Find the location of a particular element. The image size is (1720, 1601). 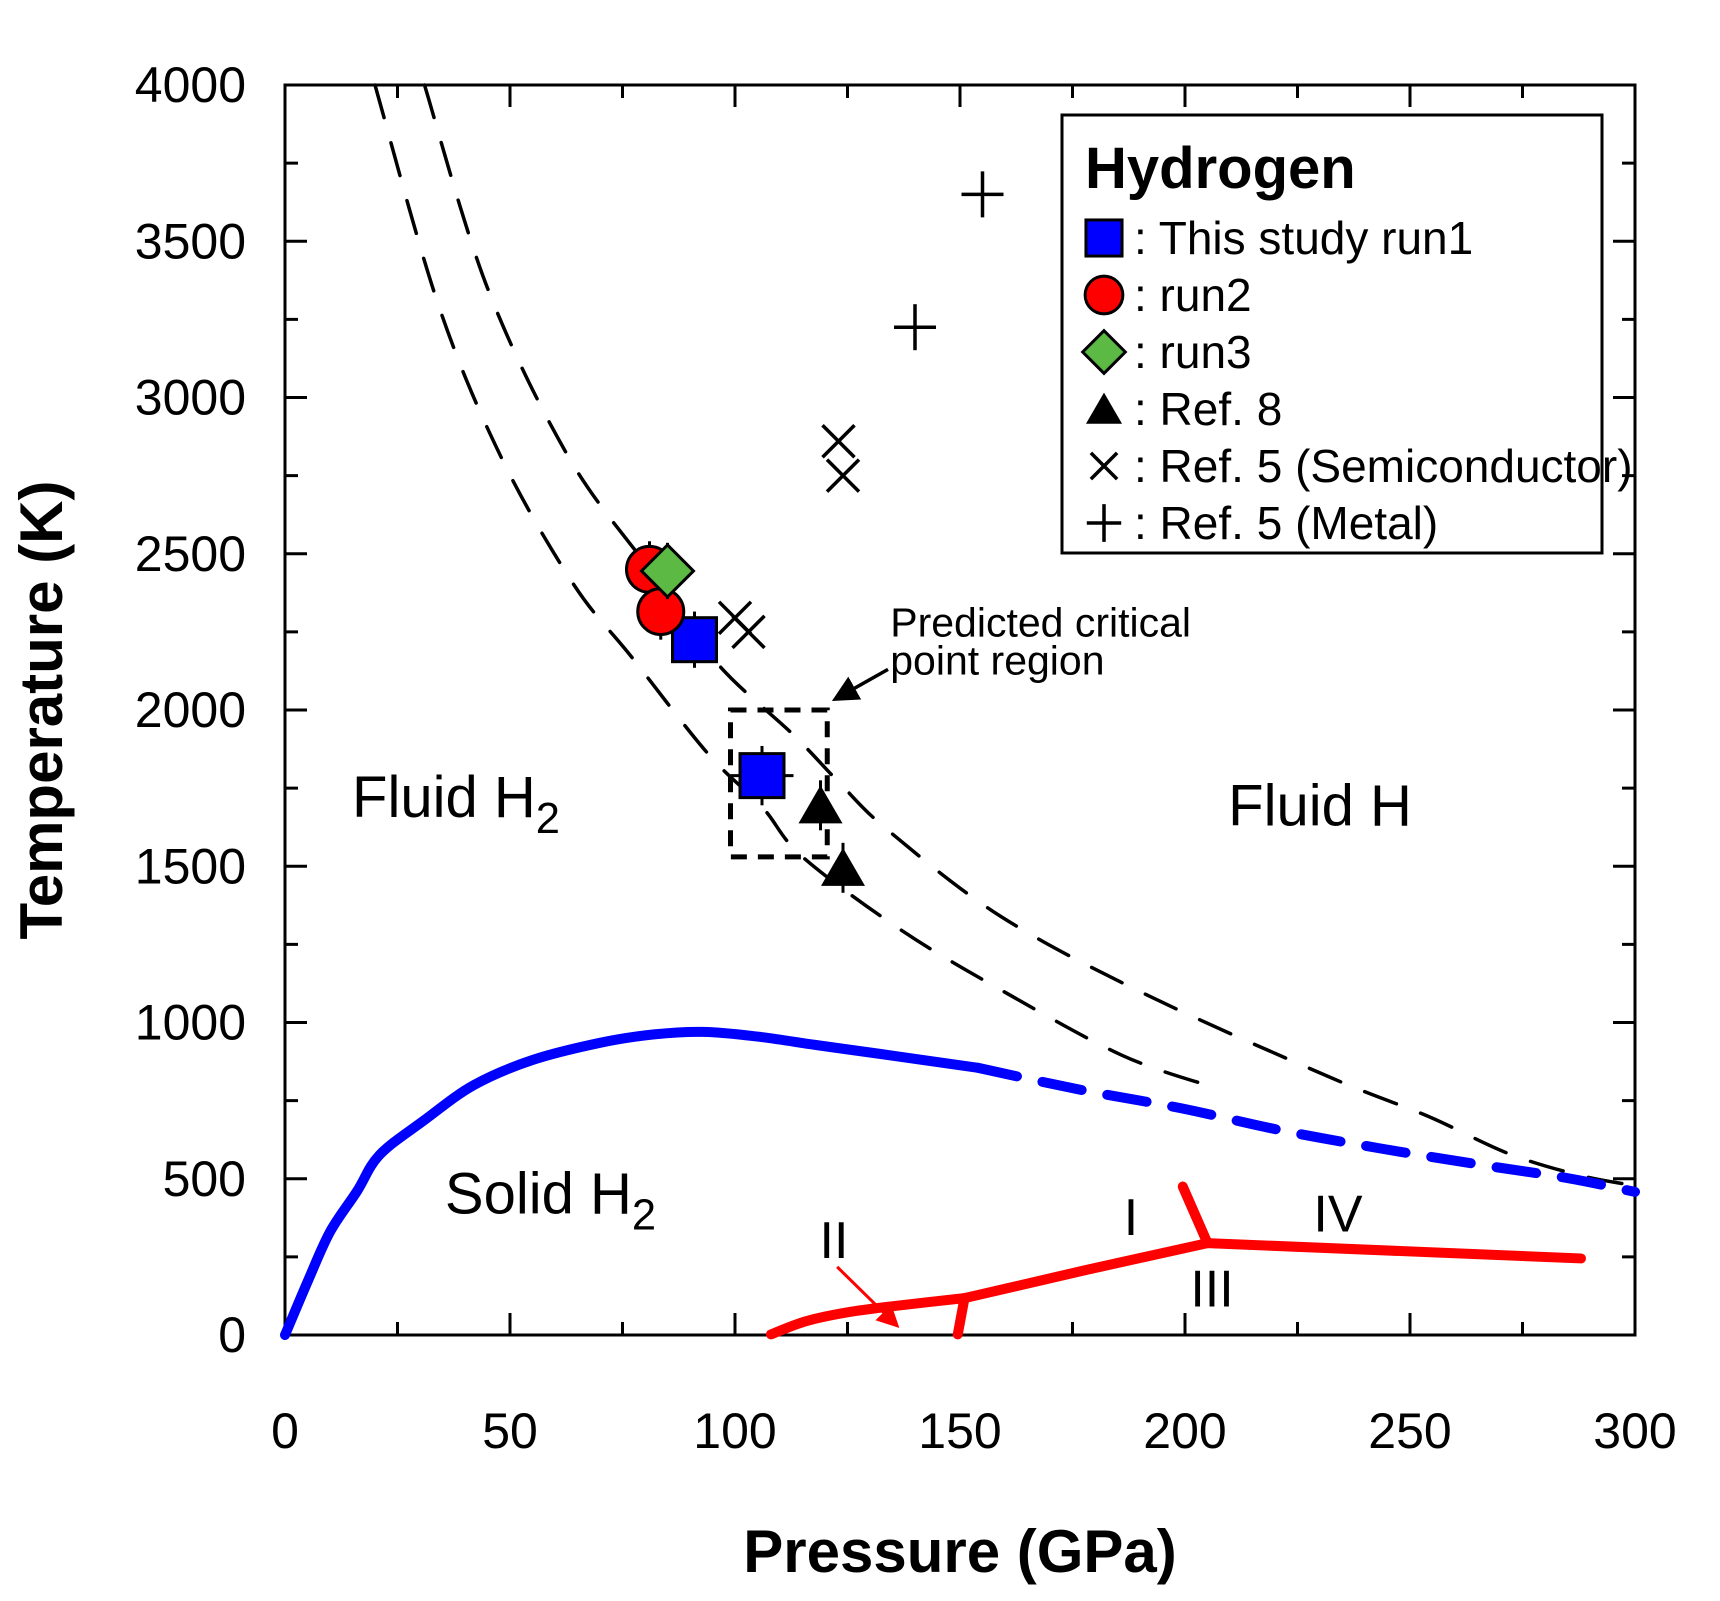

curve-melting-line-solid is located at coordinates (631, 1183).